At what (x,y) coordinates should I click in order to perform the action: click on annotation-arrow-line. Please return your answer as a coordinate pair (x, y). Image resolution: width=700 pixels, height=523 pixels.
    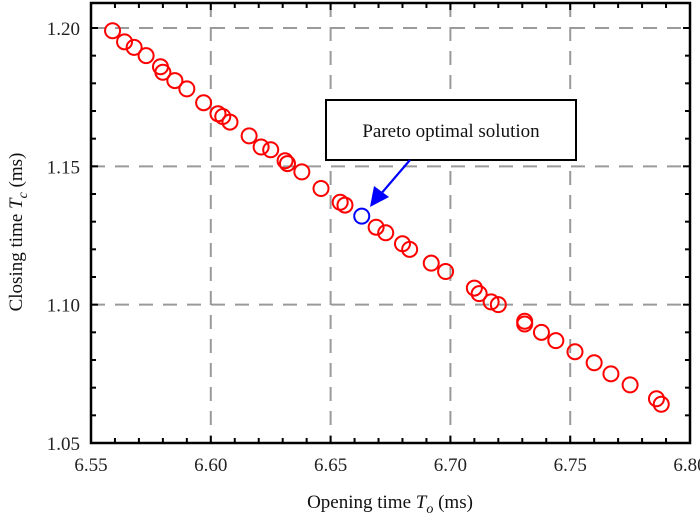
    Looking at the image, I should click on (395, 177).